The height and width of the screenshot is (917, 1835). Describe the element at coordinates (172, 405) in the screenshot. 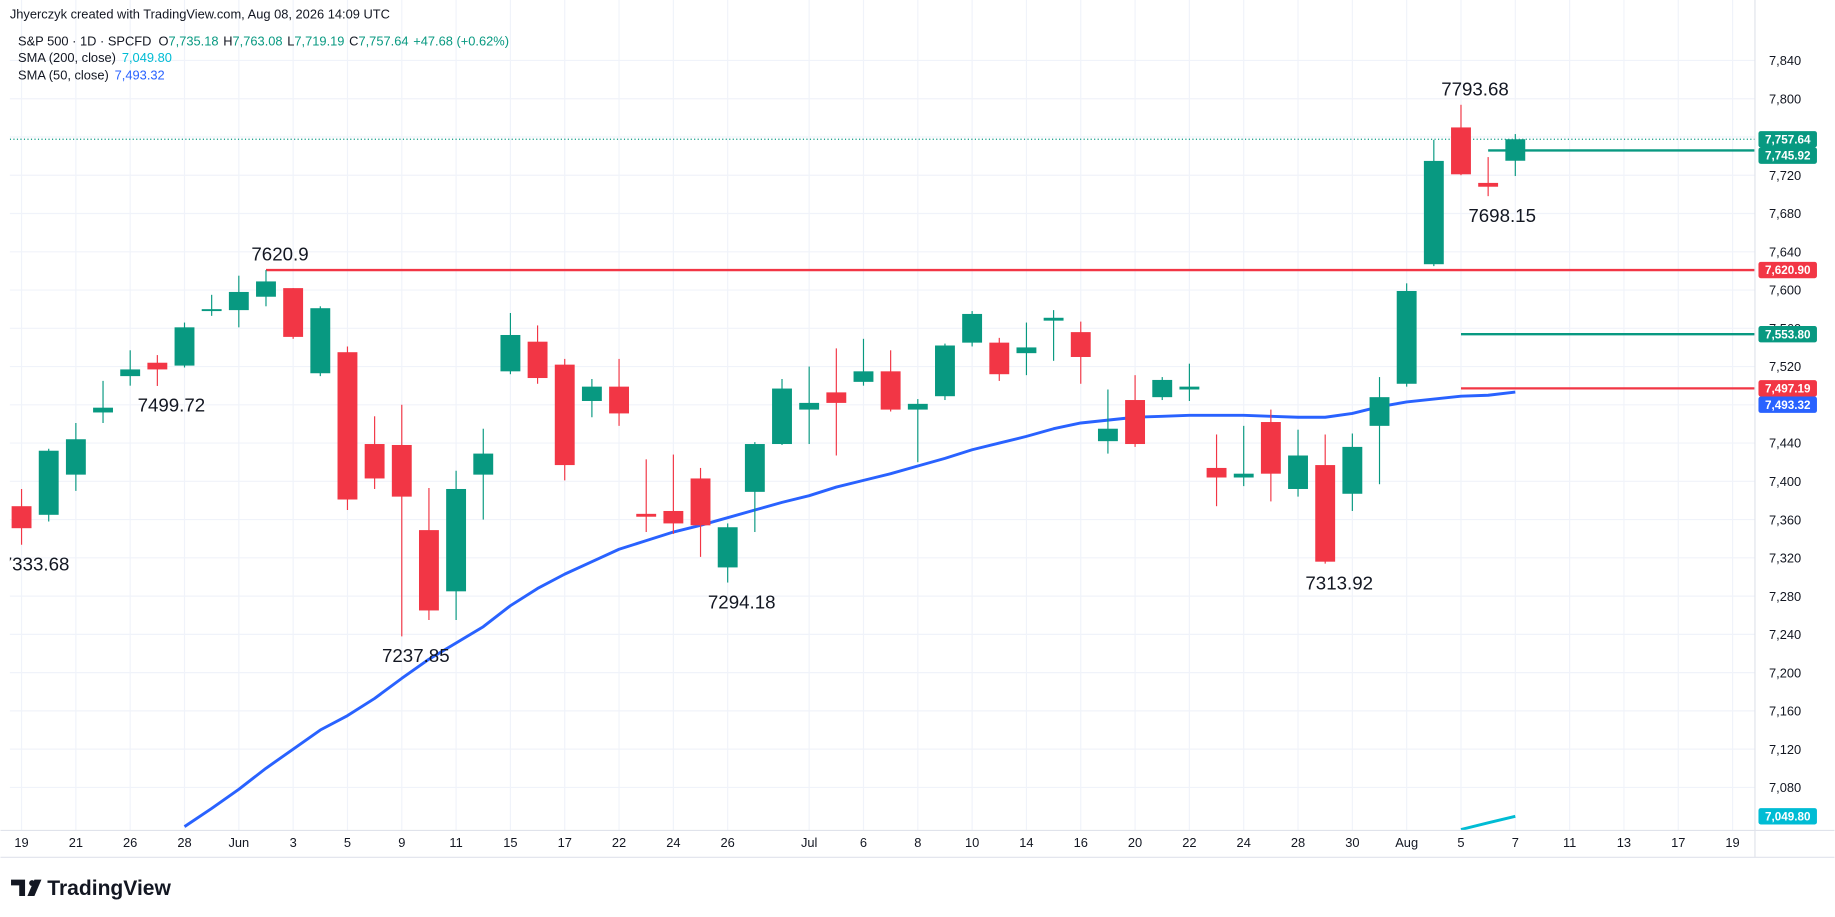

I see `price-annotation: 7499.72` at that location.